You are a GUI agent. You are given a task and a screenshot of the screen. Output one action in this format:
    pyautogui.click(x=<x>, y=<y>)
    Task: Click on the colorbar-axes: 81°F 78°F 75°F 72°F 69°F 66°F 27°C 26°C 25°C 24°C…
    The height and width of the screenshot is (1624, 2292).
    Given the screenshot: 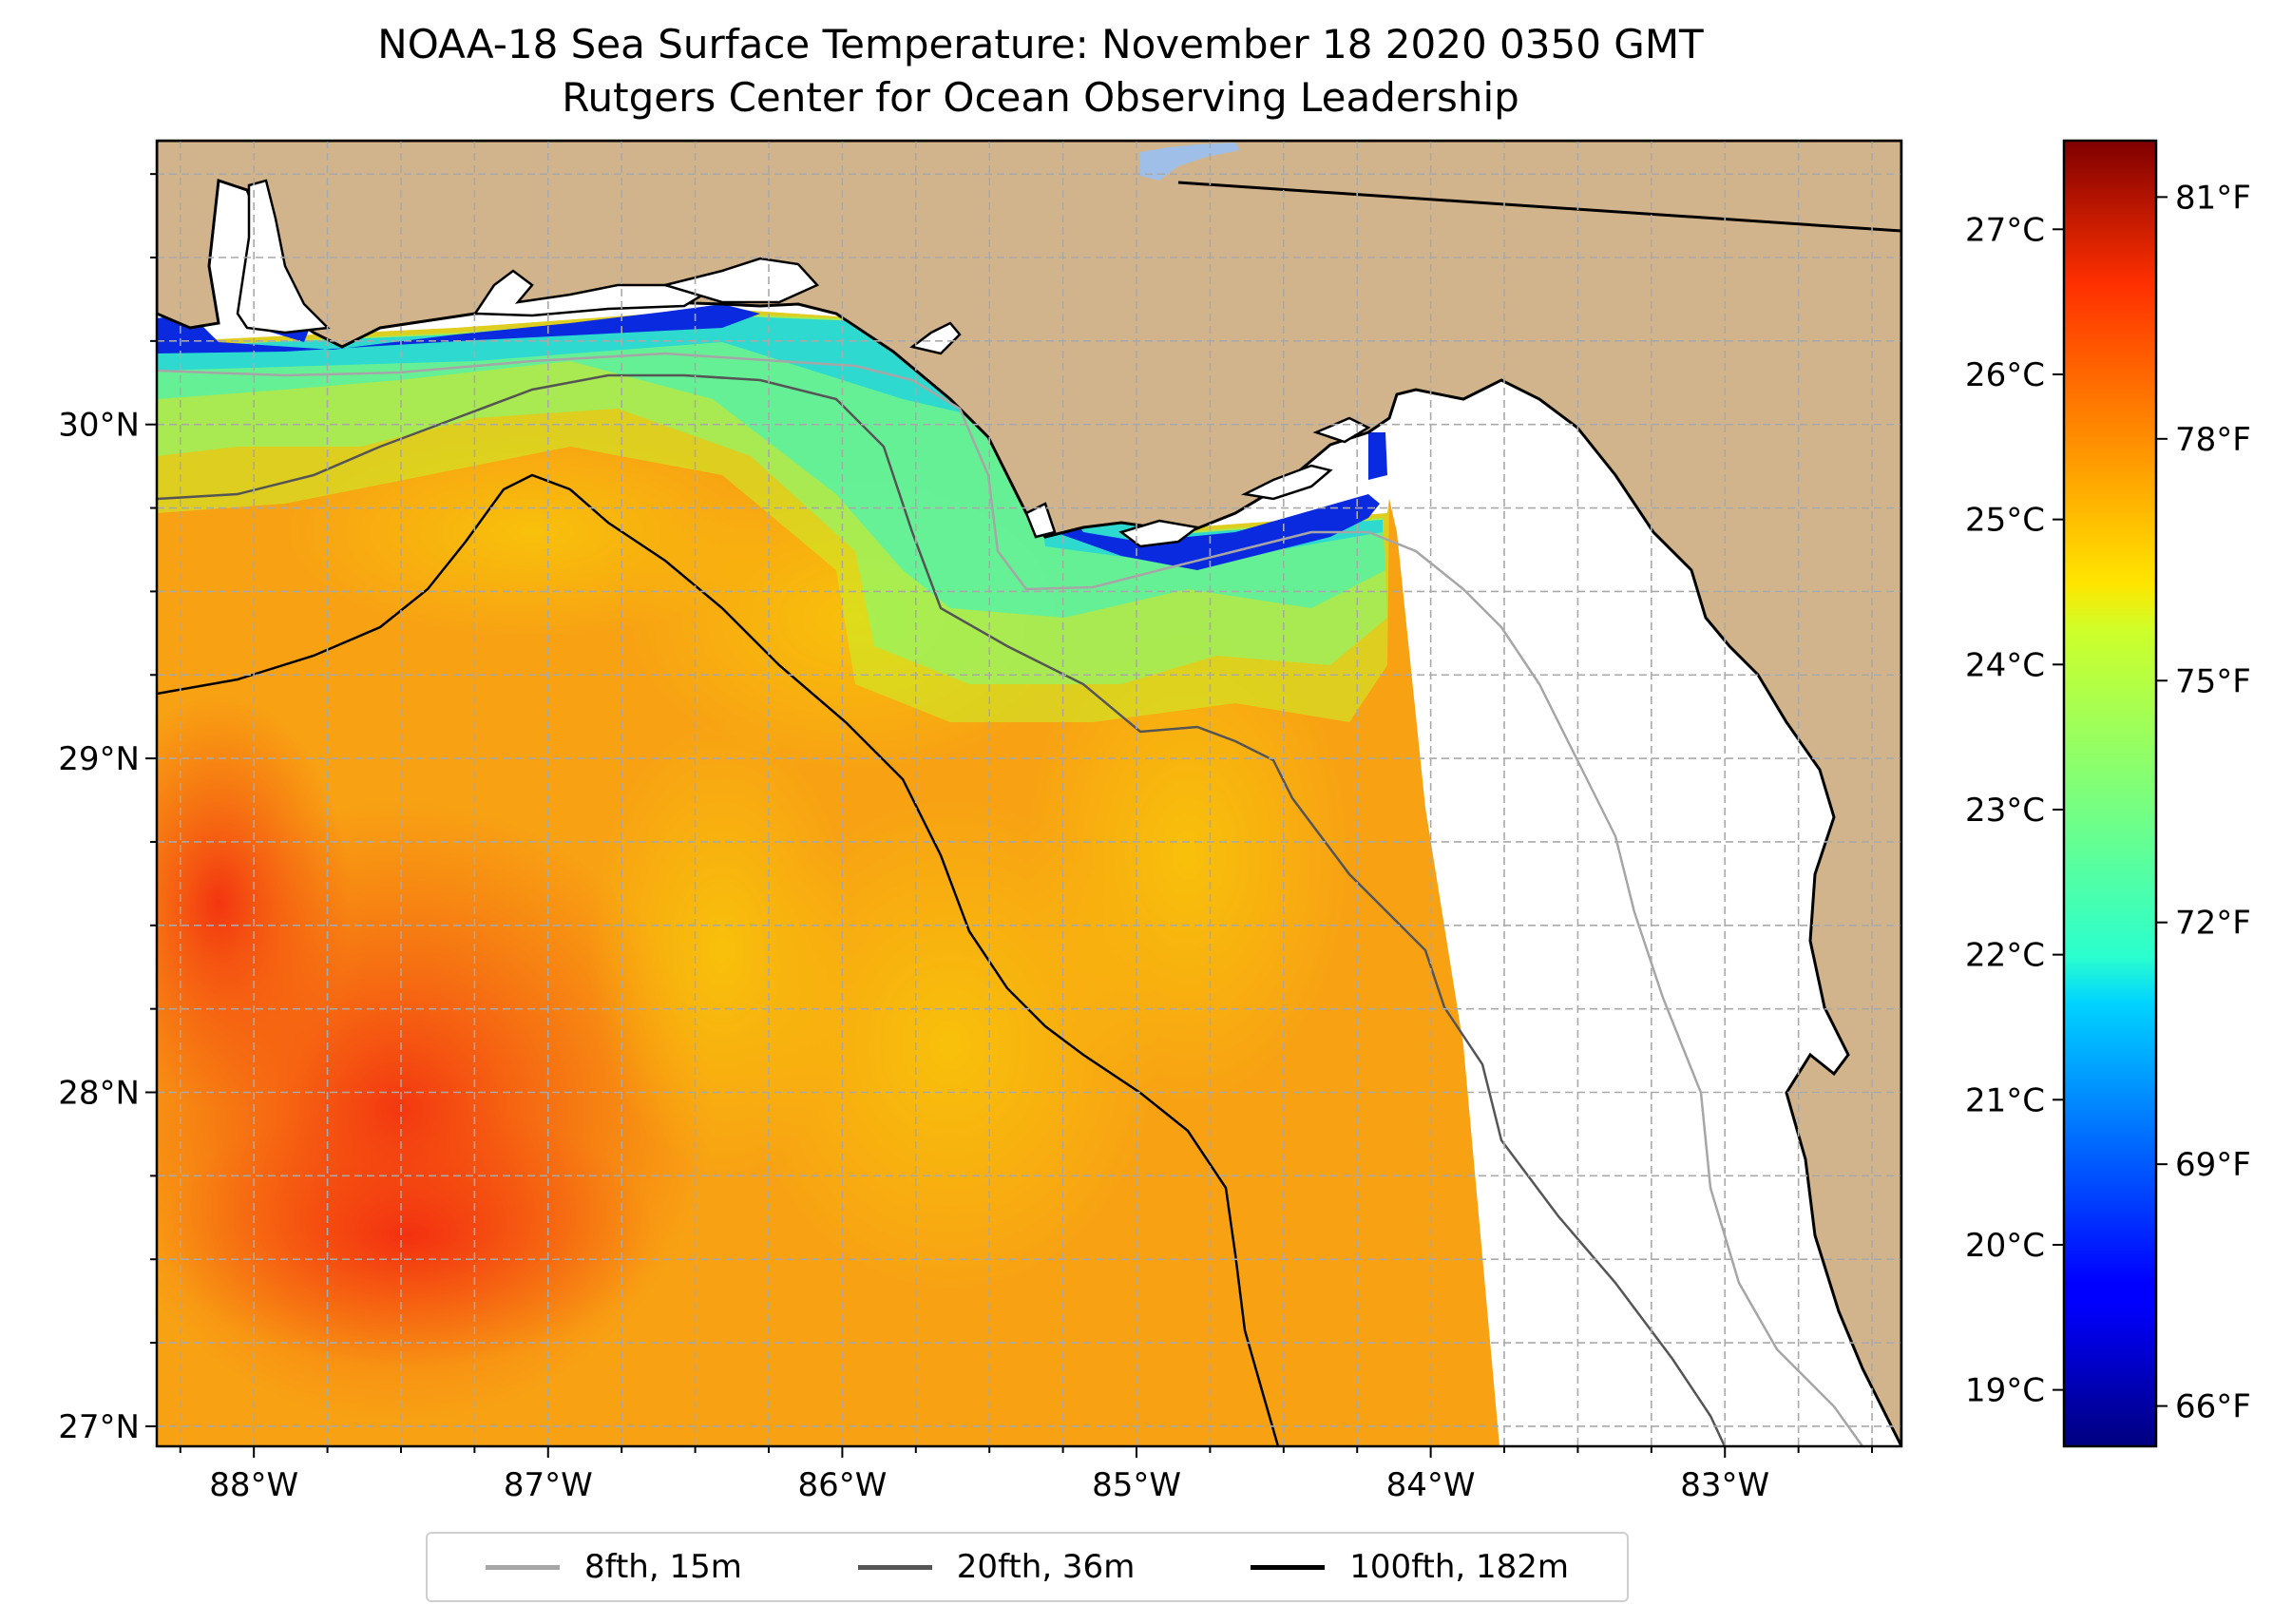 What is the action you would take?
    pyautogui.click(x=2108, y=802)
    